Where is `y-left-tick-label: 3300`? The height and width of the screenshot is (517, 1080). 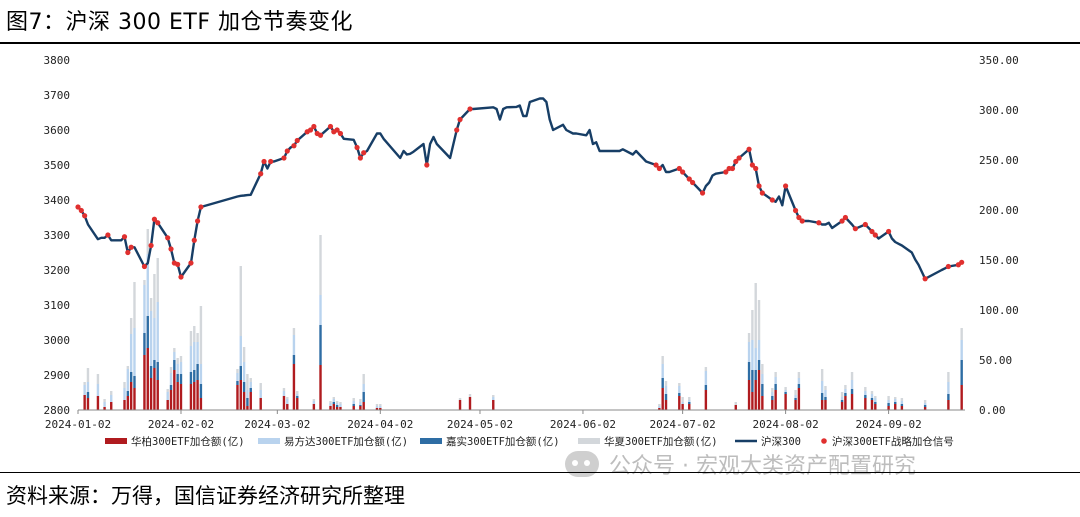 y-left-tick-label: 3300 is located at coordinates (57, 235).